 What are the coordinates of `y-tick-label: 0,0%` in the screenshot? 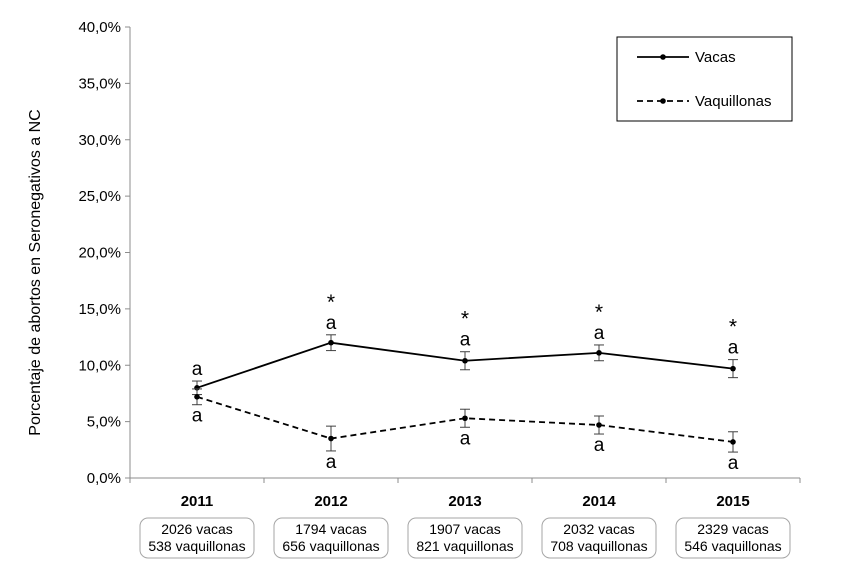 It's located at (104, 478).